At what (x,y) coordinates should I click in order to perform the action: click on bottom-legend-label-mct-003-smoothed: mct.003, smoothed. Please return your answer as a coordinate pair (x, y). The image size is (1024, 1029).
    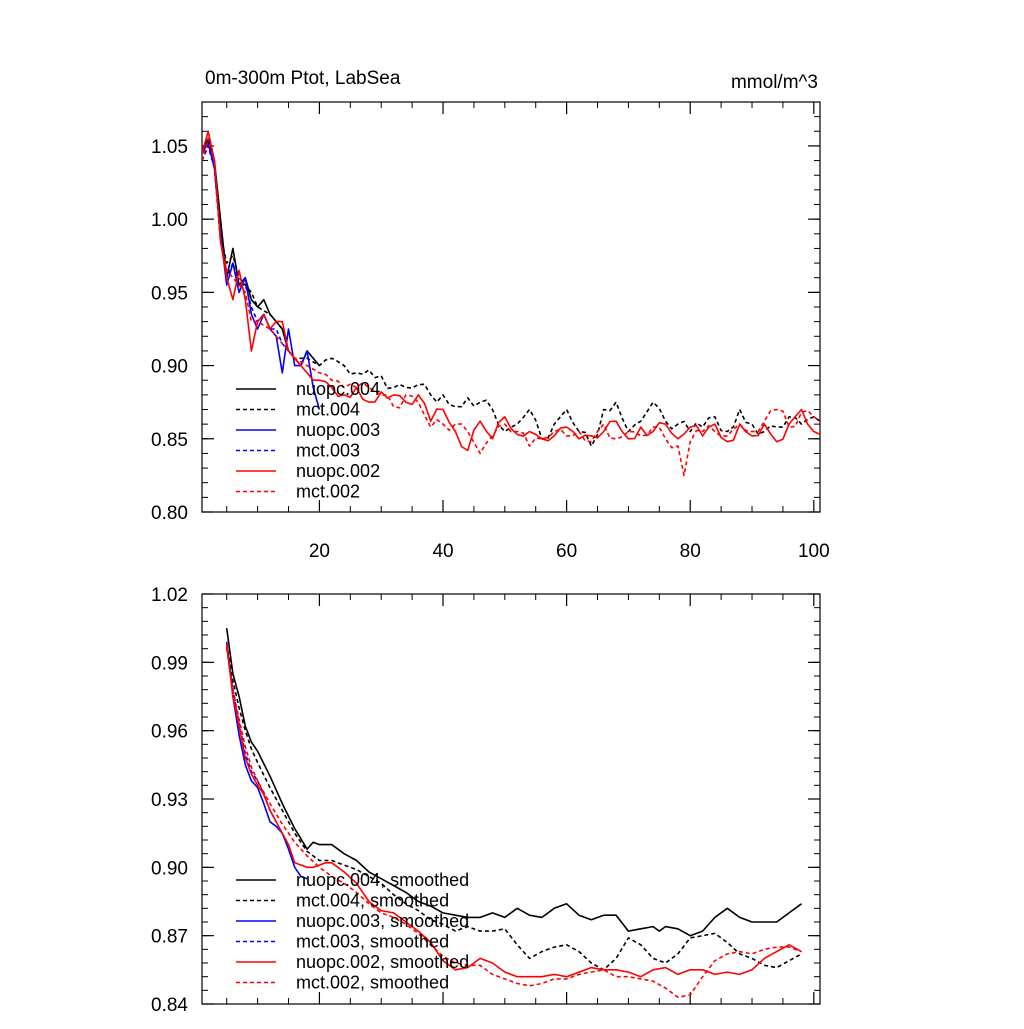
    Looking at the image, I should click on (372, 942).